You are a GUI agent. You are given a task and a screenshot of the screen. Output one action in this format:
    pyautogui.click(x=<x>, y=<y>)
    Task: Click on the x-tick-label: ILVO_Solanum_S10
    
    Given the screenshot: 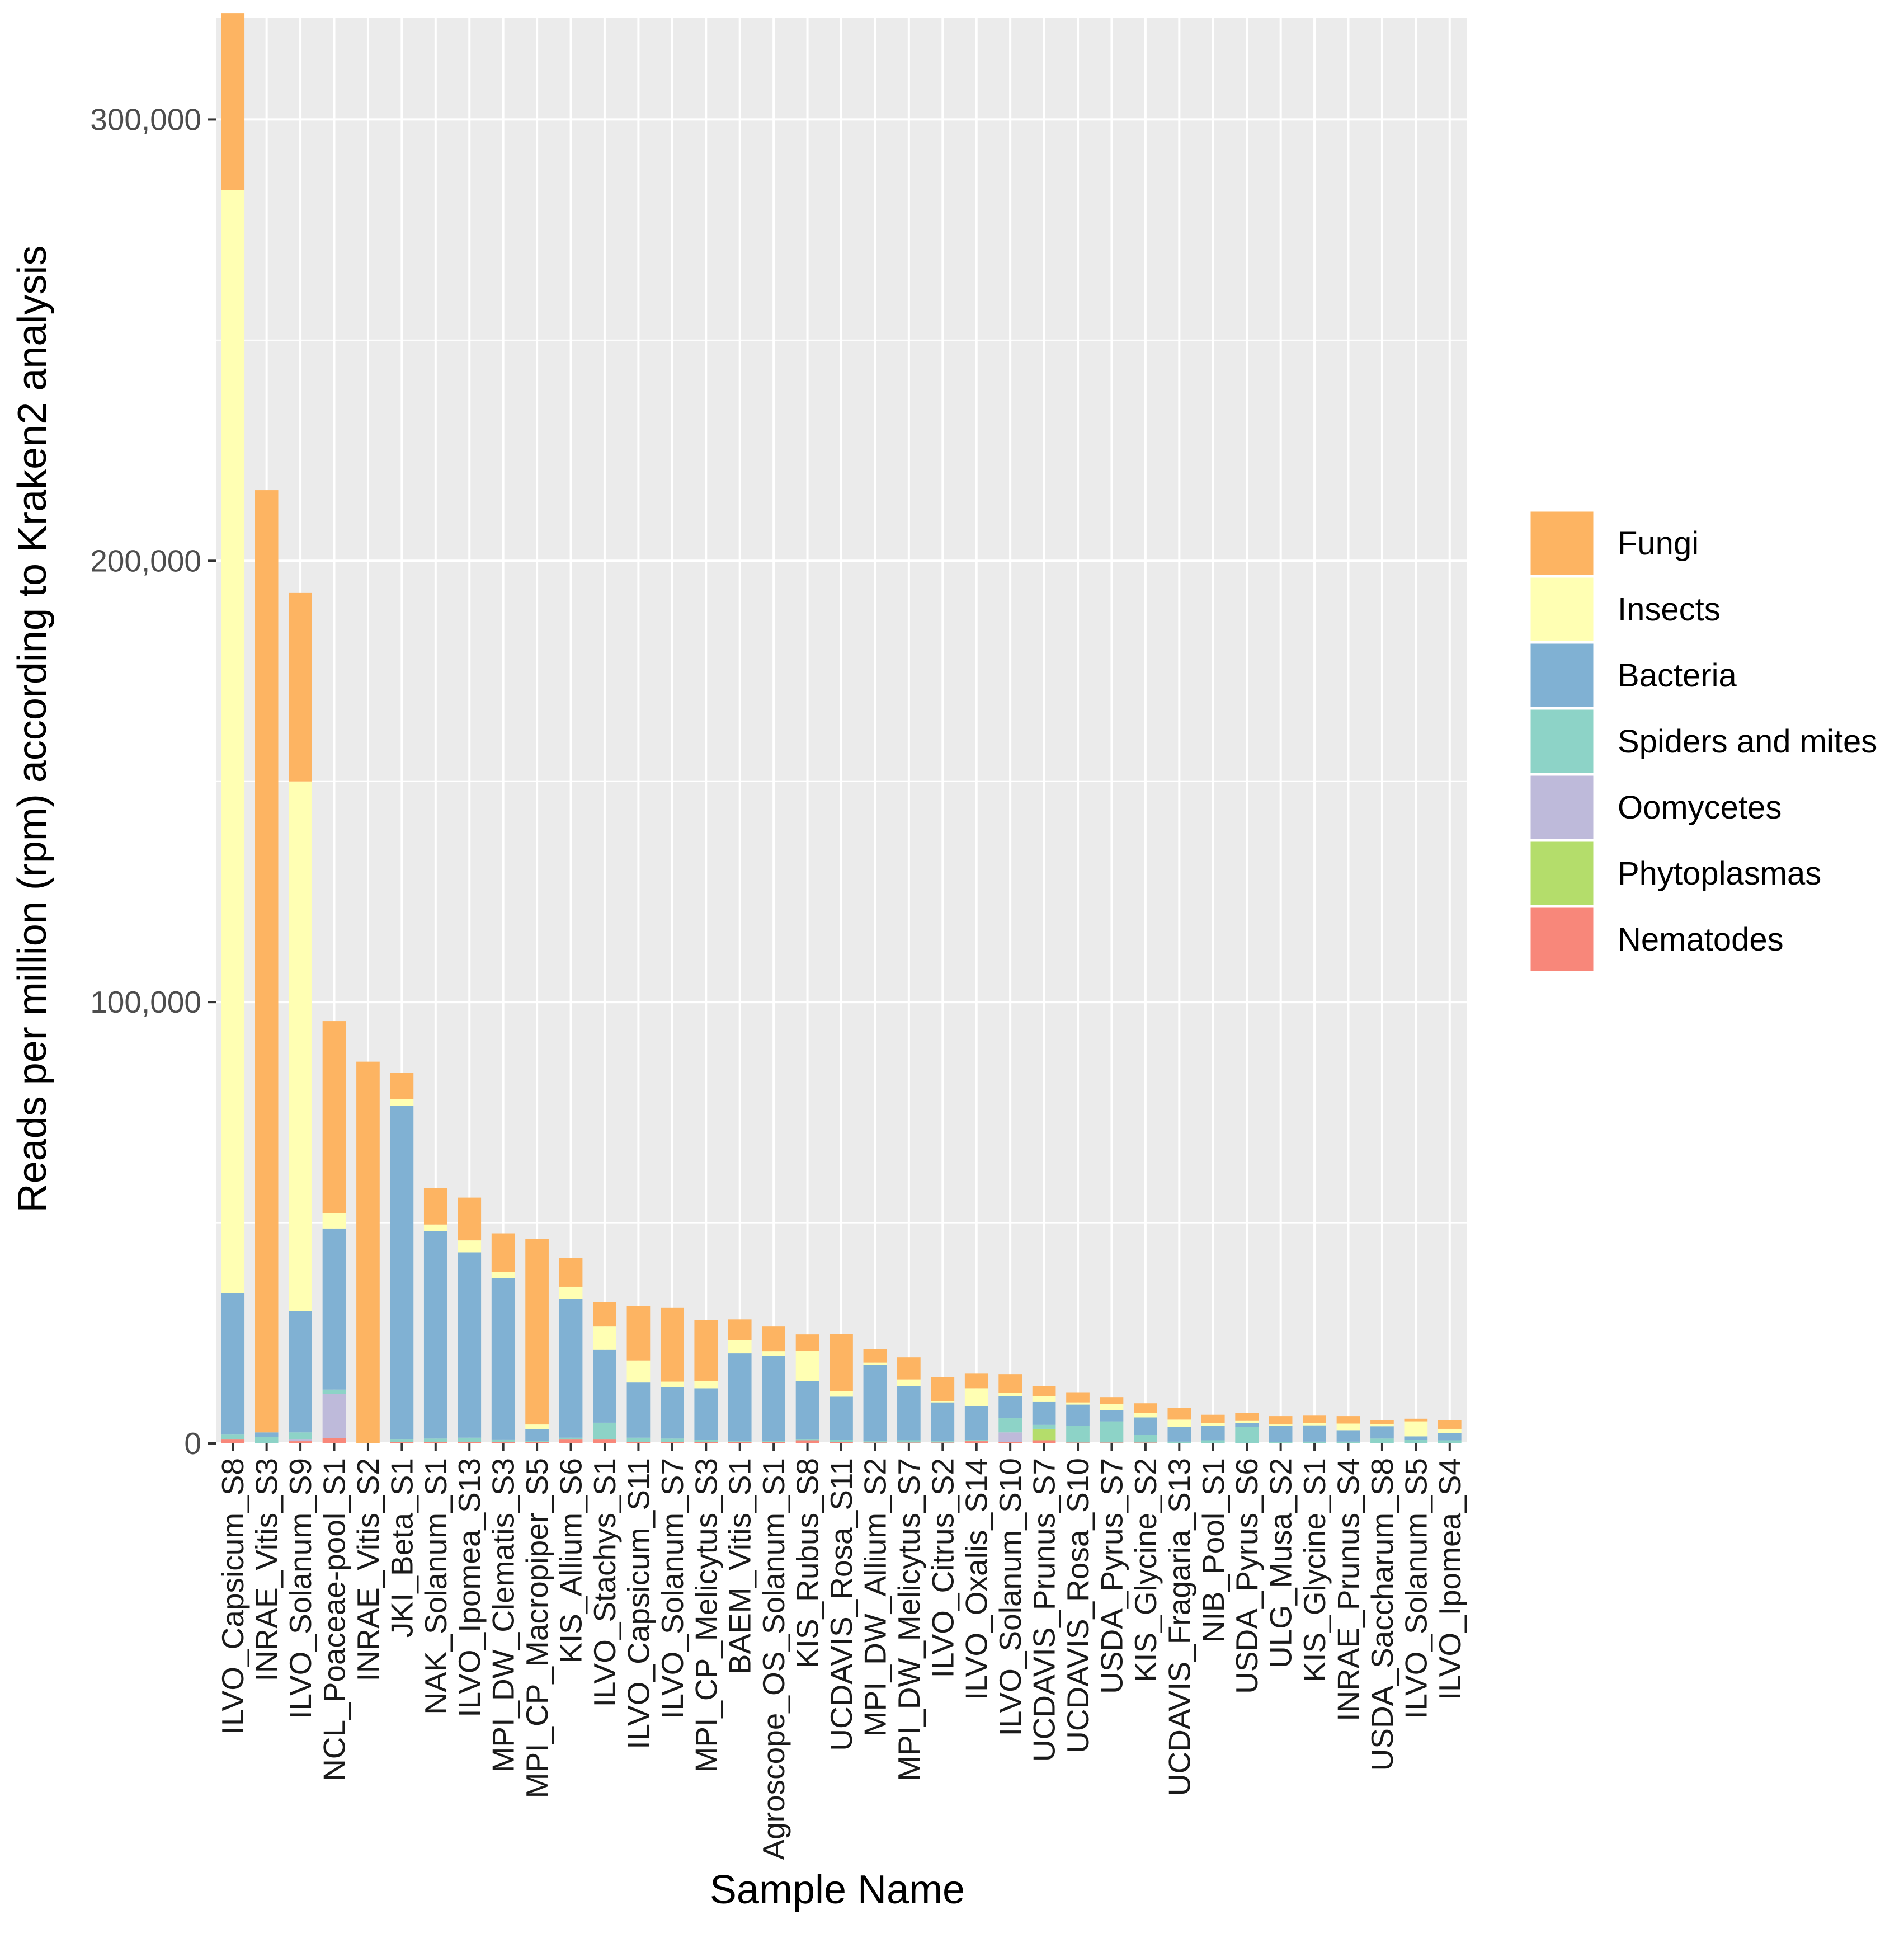 What is the action you would take?
    pyautogui.click(x=1010, y=1597)
    